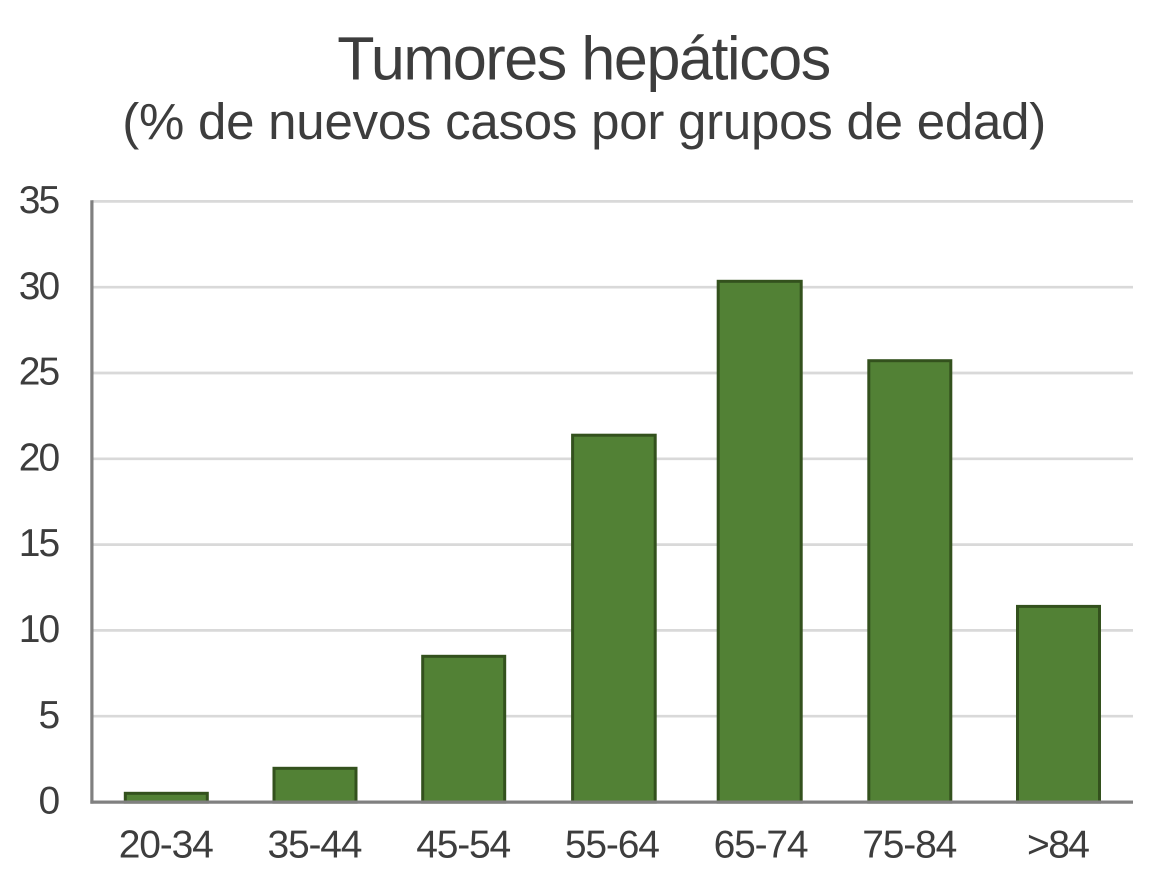 The width and height of the screenshot is (1167, 896). Describe the element at coordinates (909, 844) in the screenshot. I see `svg-text: 75-84` at that location.